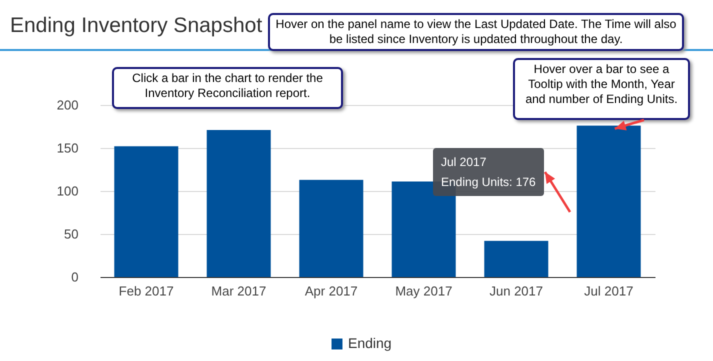  What do you see at coordinates (331, 291) in the screenshot?
I see `x-tick-label: Apr 2017` at bounding box center [331, 291].